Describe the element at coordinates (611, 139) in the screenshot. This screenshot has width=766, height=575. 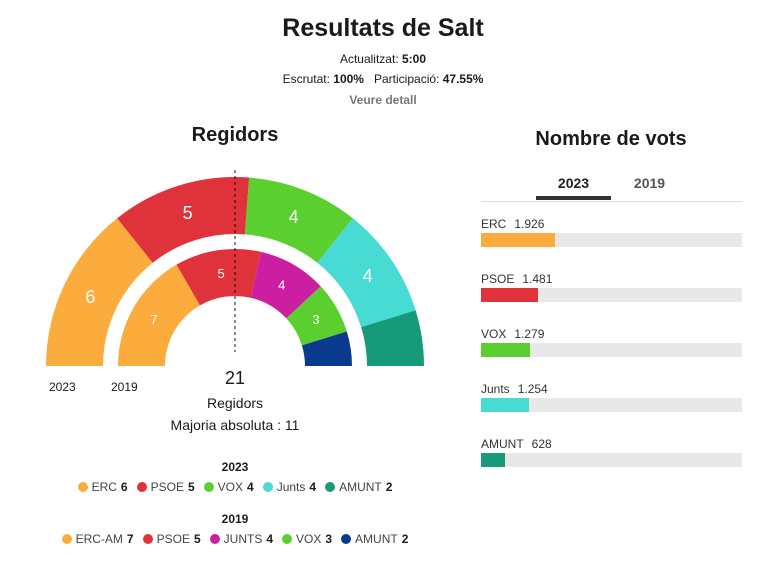
I see `votes-title: Nombre de vots` at that location.